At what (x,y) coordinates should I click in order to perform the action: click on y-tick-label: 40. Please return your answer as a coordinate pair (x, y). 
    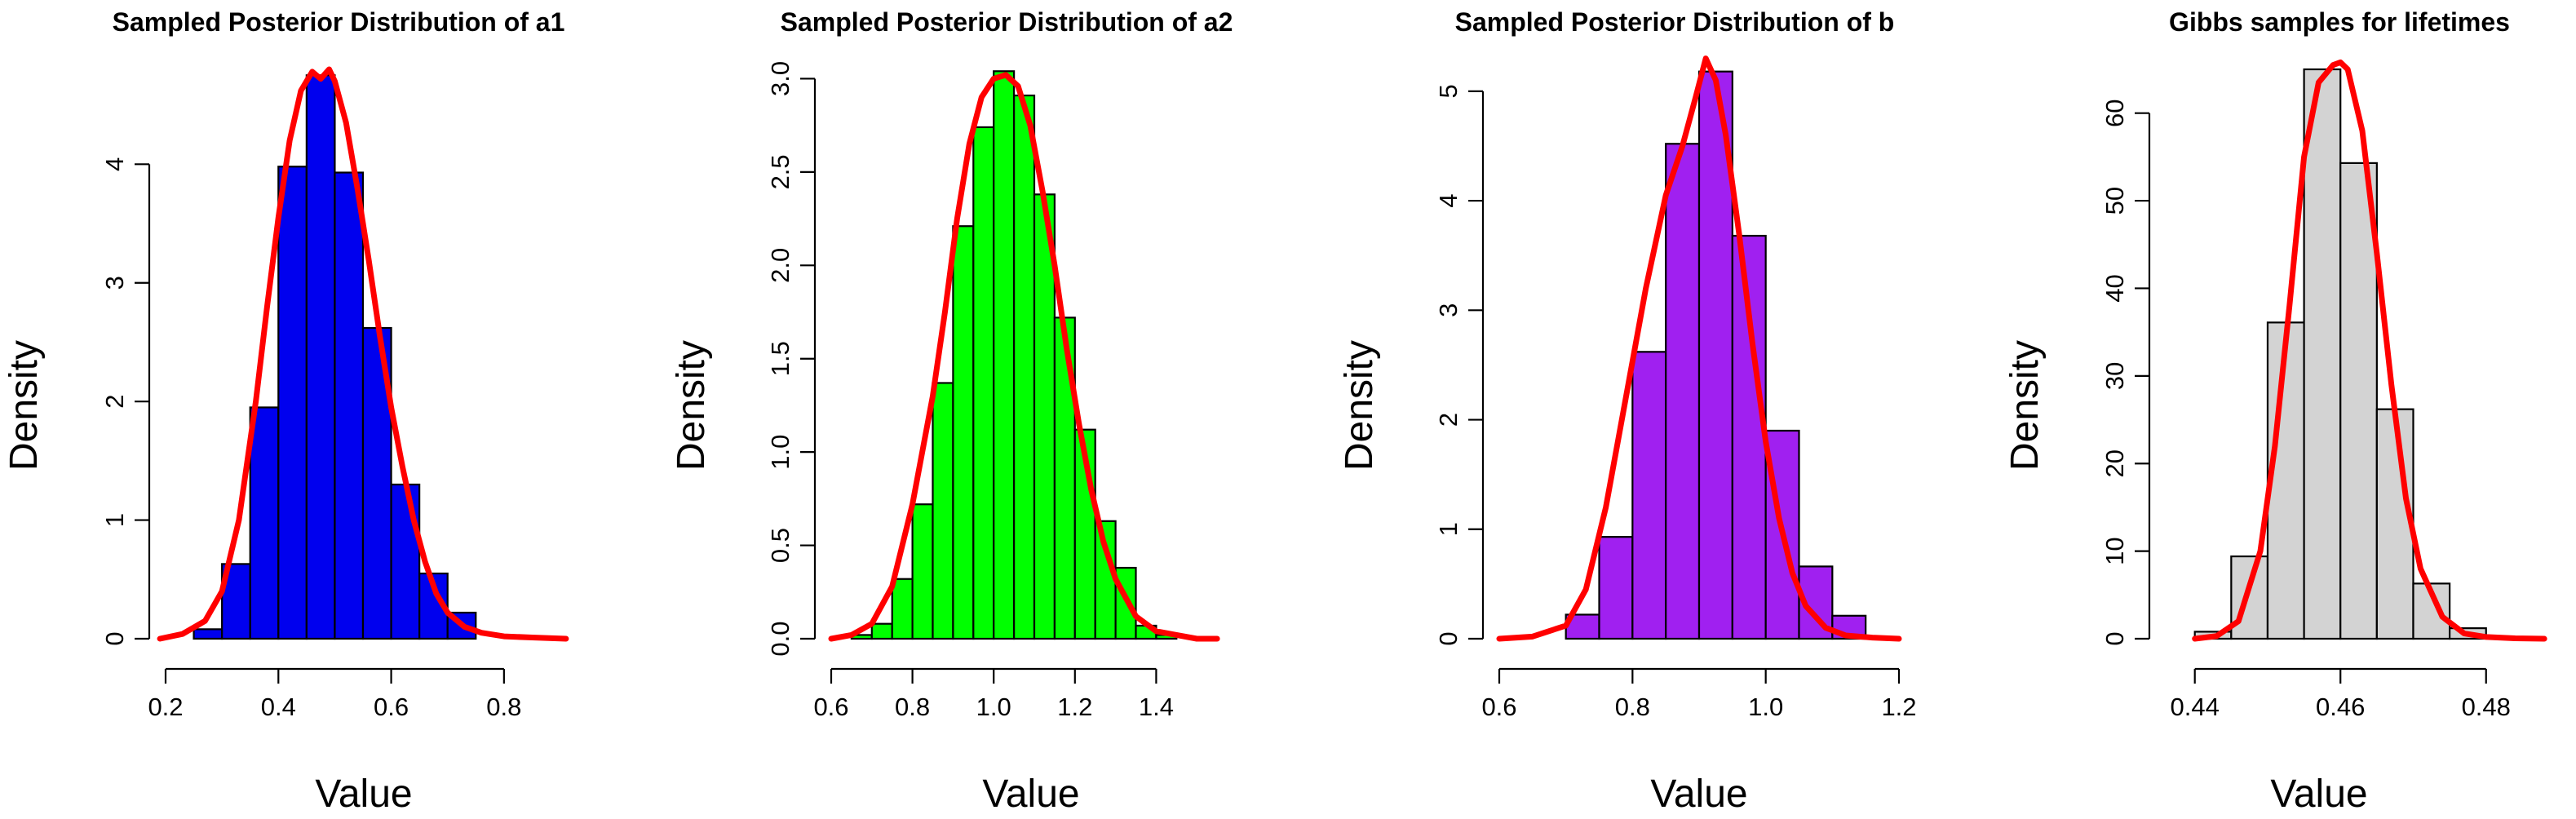
    Looking at the image, I should click on (2114, 288).